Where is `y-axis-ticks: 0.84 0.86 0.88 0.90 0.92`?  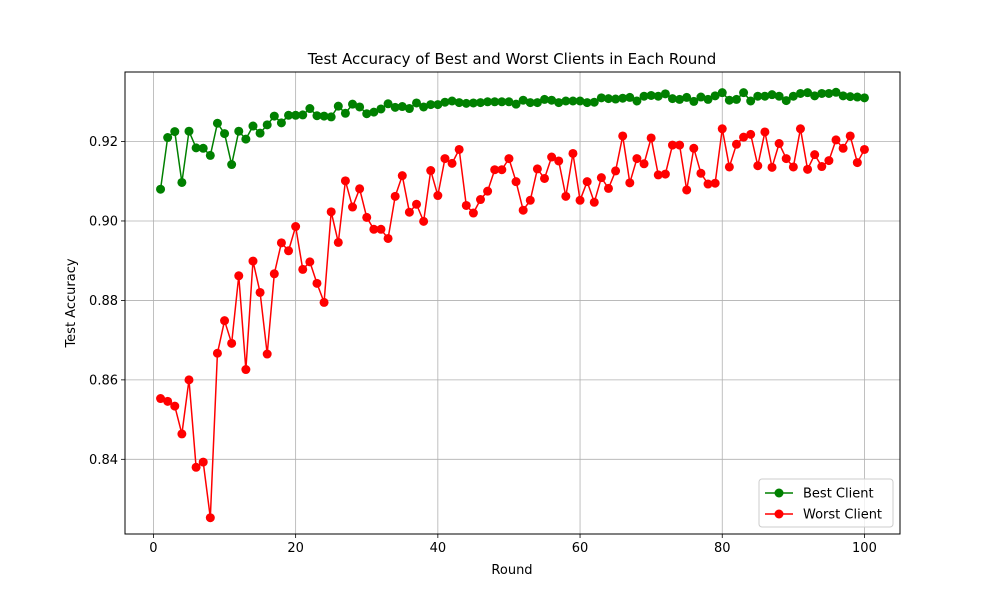 y-axis-ticks: 0.84 0.86 0.88 0.90 0.92 is located at coordinates (107, 301).